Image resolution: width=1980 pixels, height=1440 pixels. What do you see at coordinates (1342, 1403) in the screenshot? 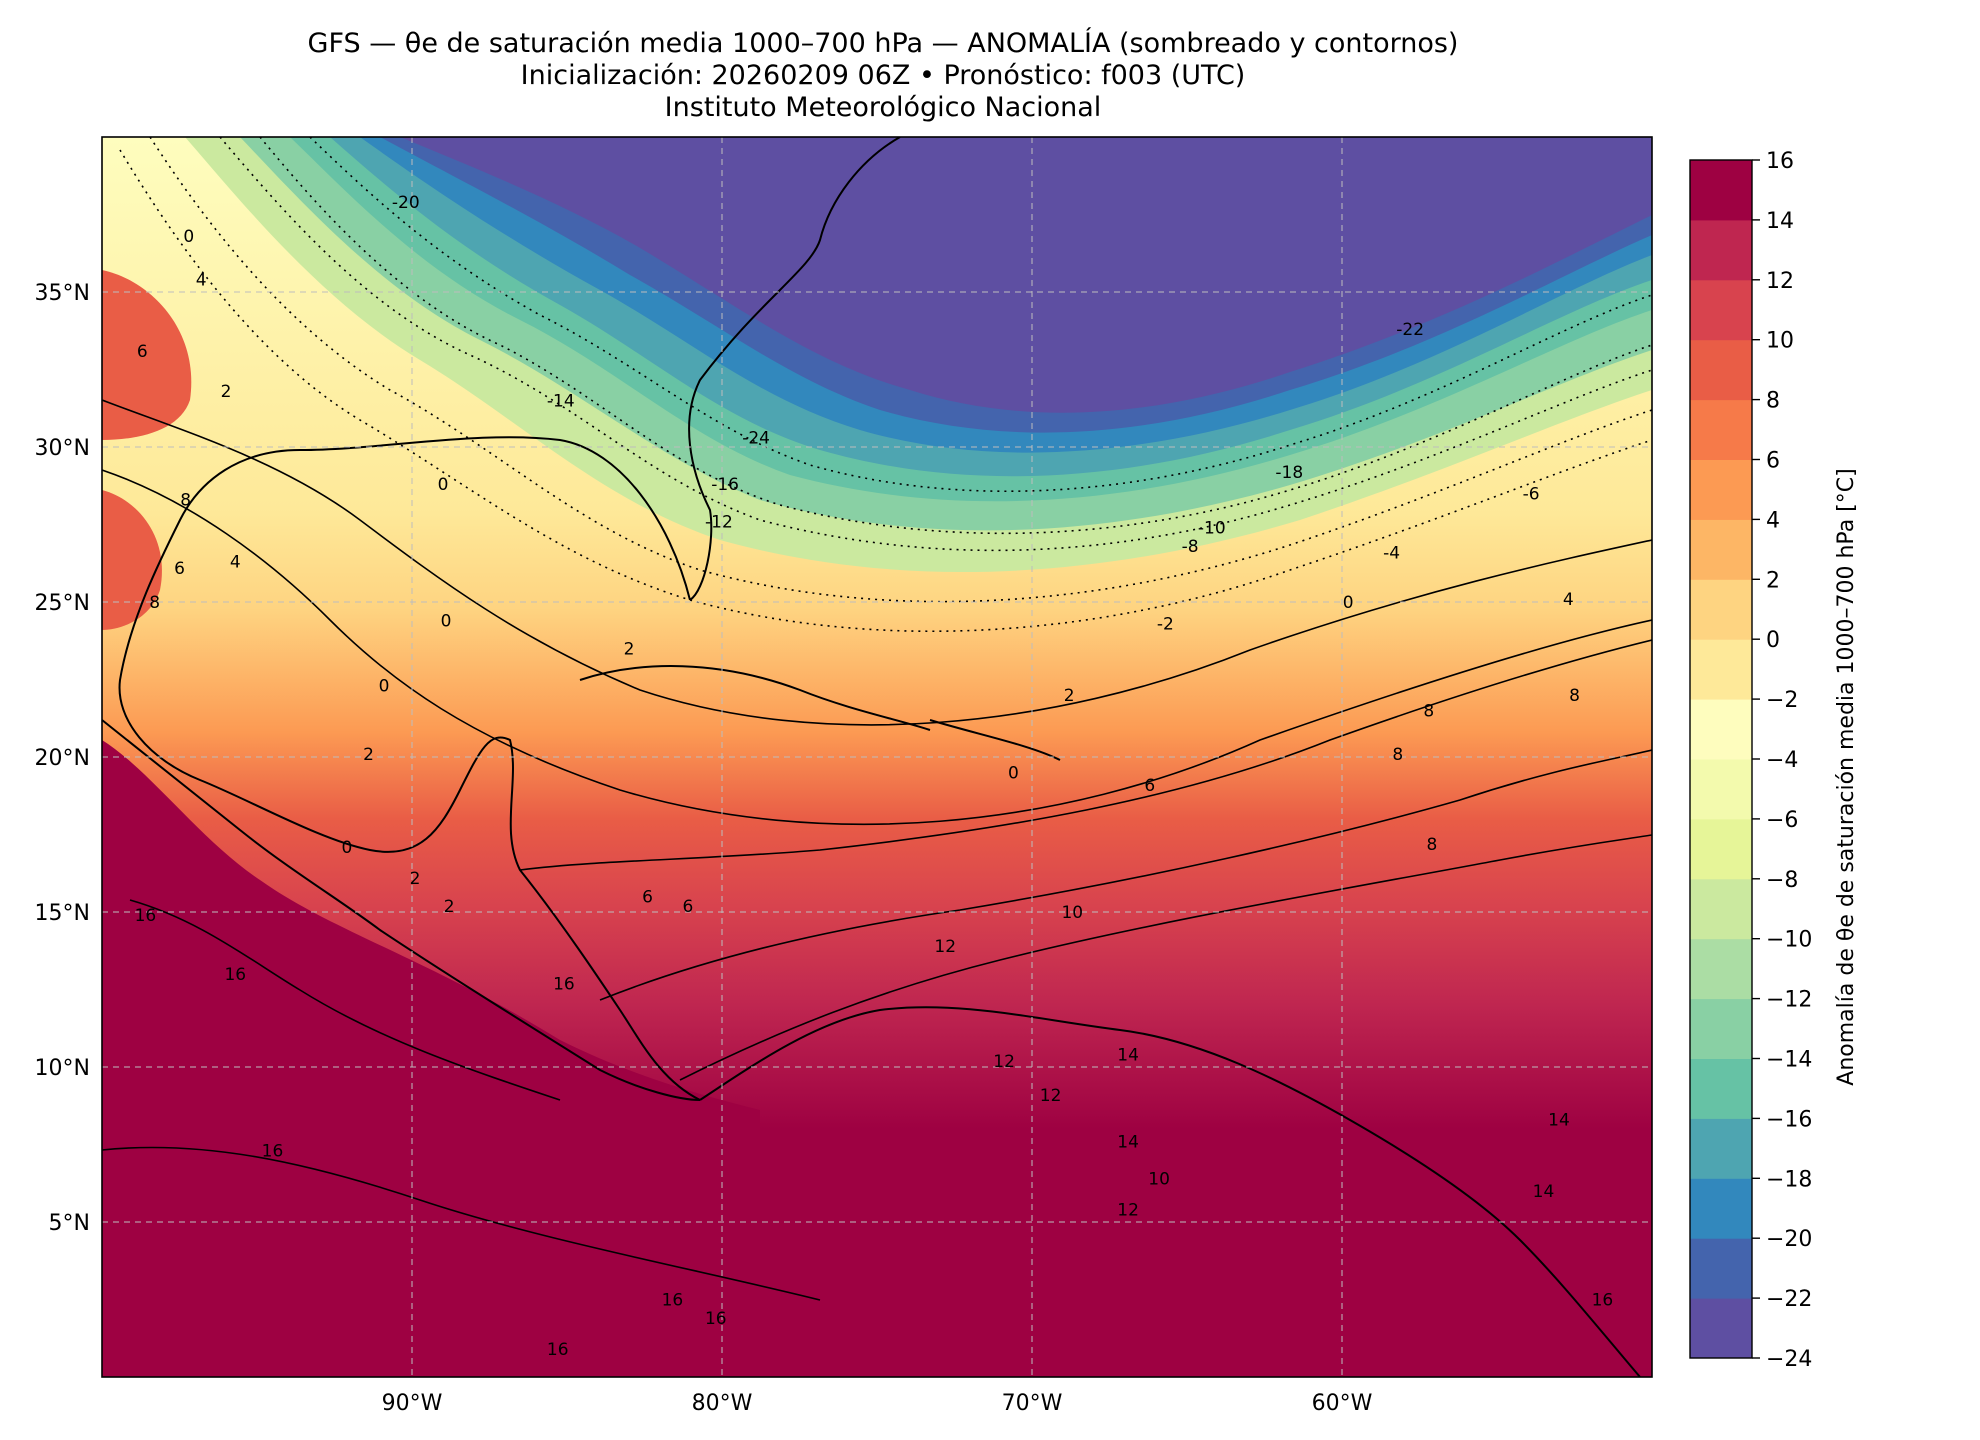
I see `x-tick-label: 60°W` at bounding box center [1342, 1403].